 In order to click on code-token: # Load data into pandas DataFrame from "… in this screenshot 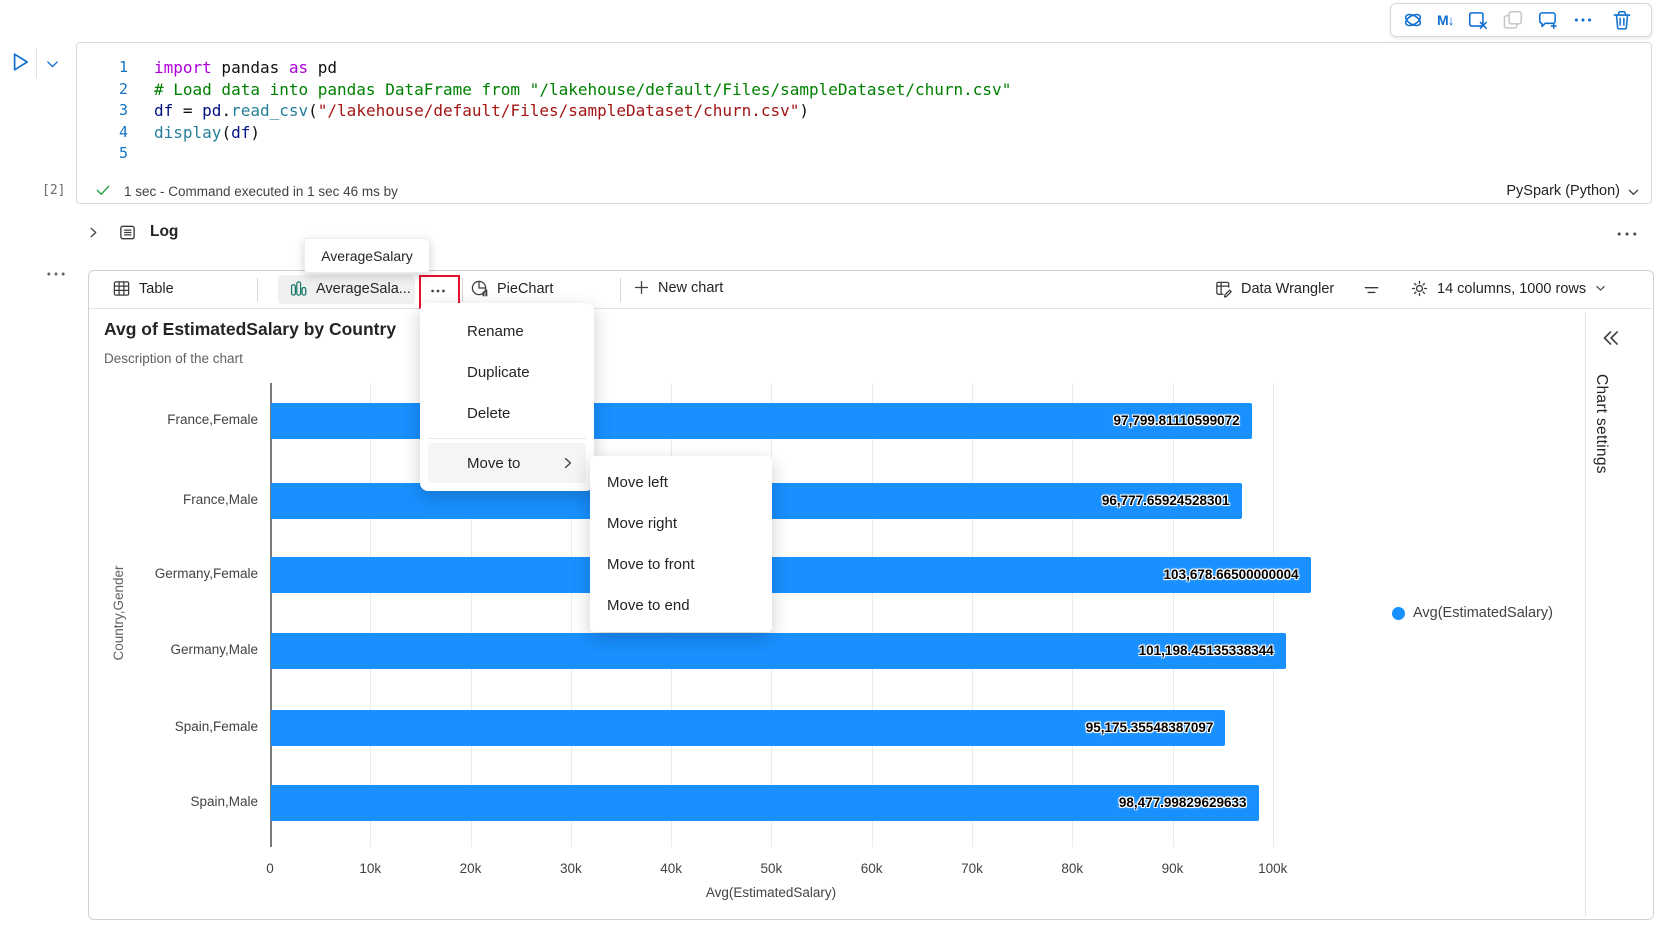, I will do `click(583, 89)`.